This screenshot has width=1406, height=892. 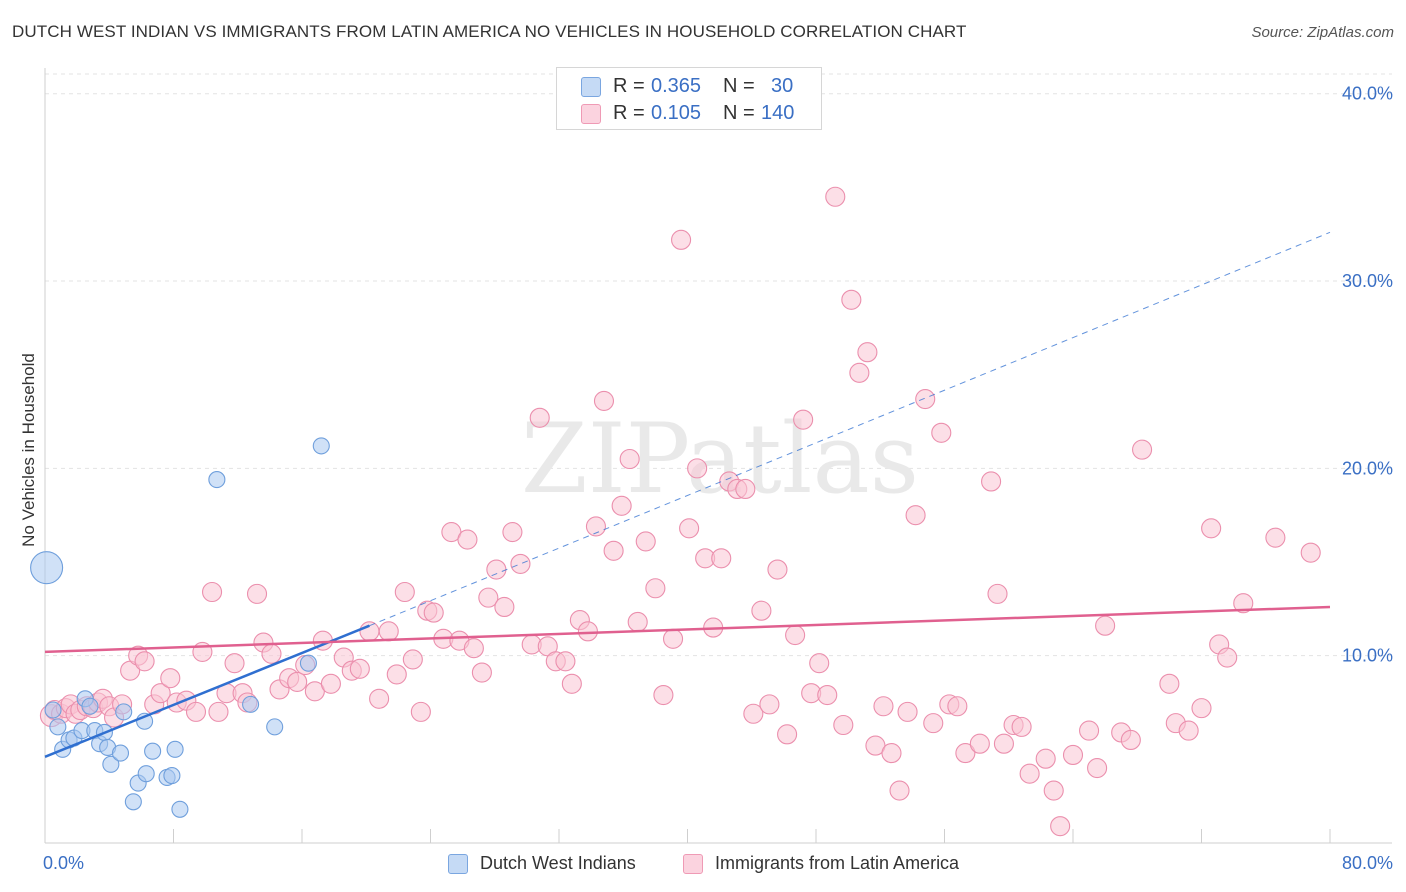 What do you see at coordinates (1367, 656) in the screenshot?
I see `y-tick-label: 10.0%` at bounding box center [1367, 656].